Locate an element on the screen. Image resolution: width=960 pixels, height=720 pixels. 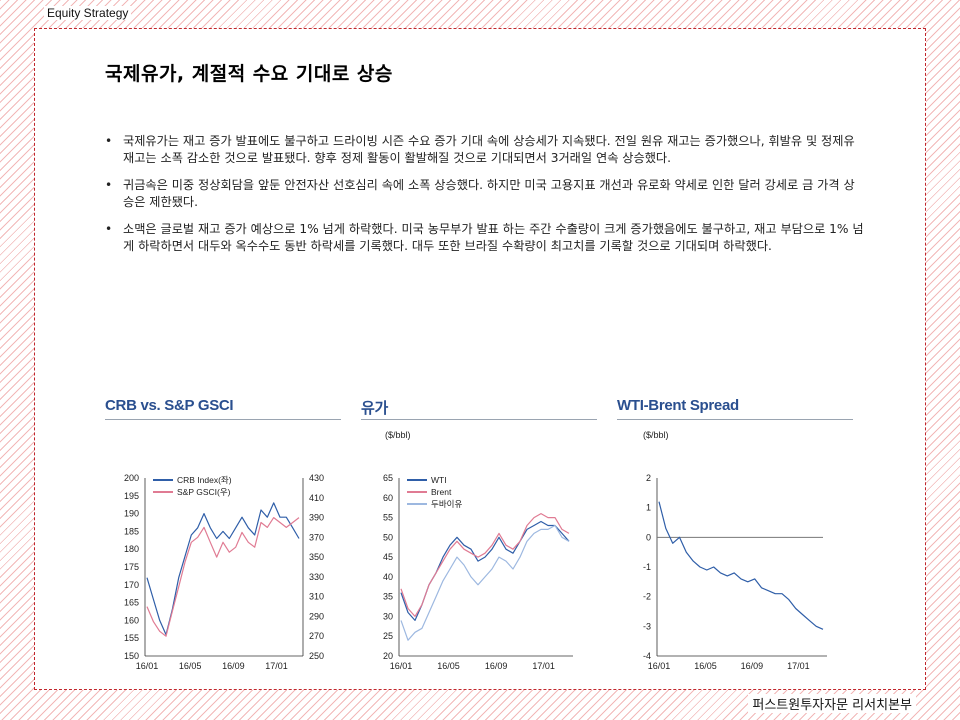
y-right-tick-label: 370 is located at coordinates (316, 537).